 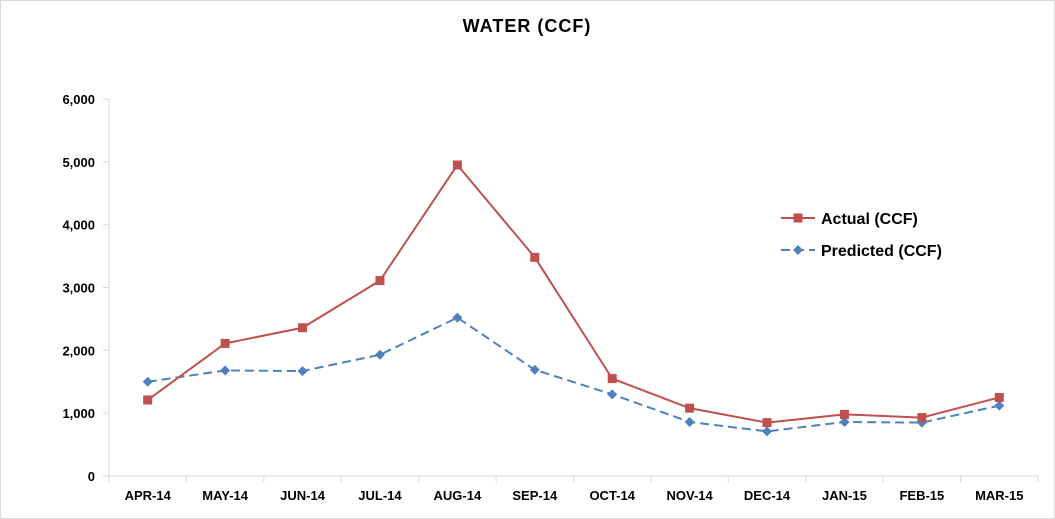 What do you see at coordinates (78, 225) in the screenshot?
I see `y-tick-label: 4,000` at bounding box center [78, 225].